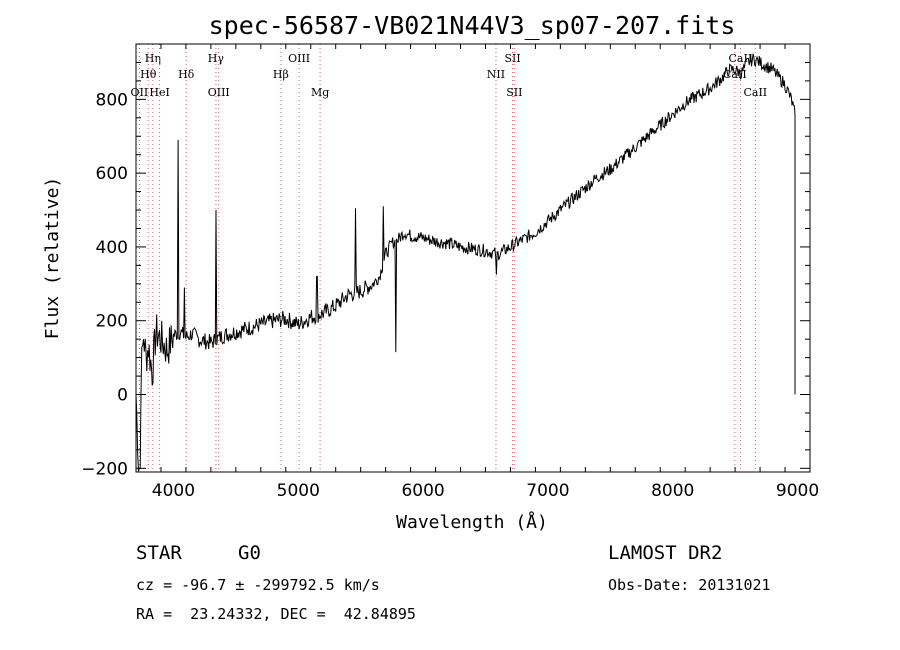 This screenshot has width=900, height=650. Describe the element at coordinates (112, 248) in the screenshot. I see `y-tick-label: 400` at that location.